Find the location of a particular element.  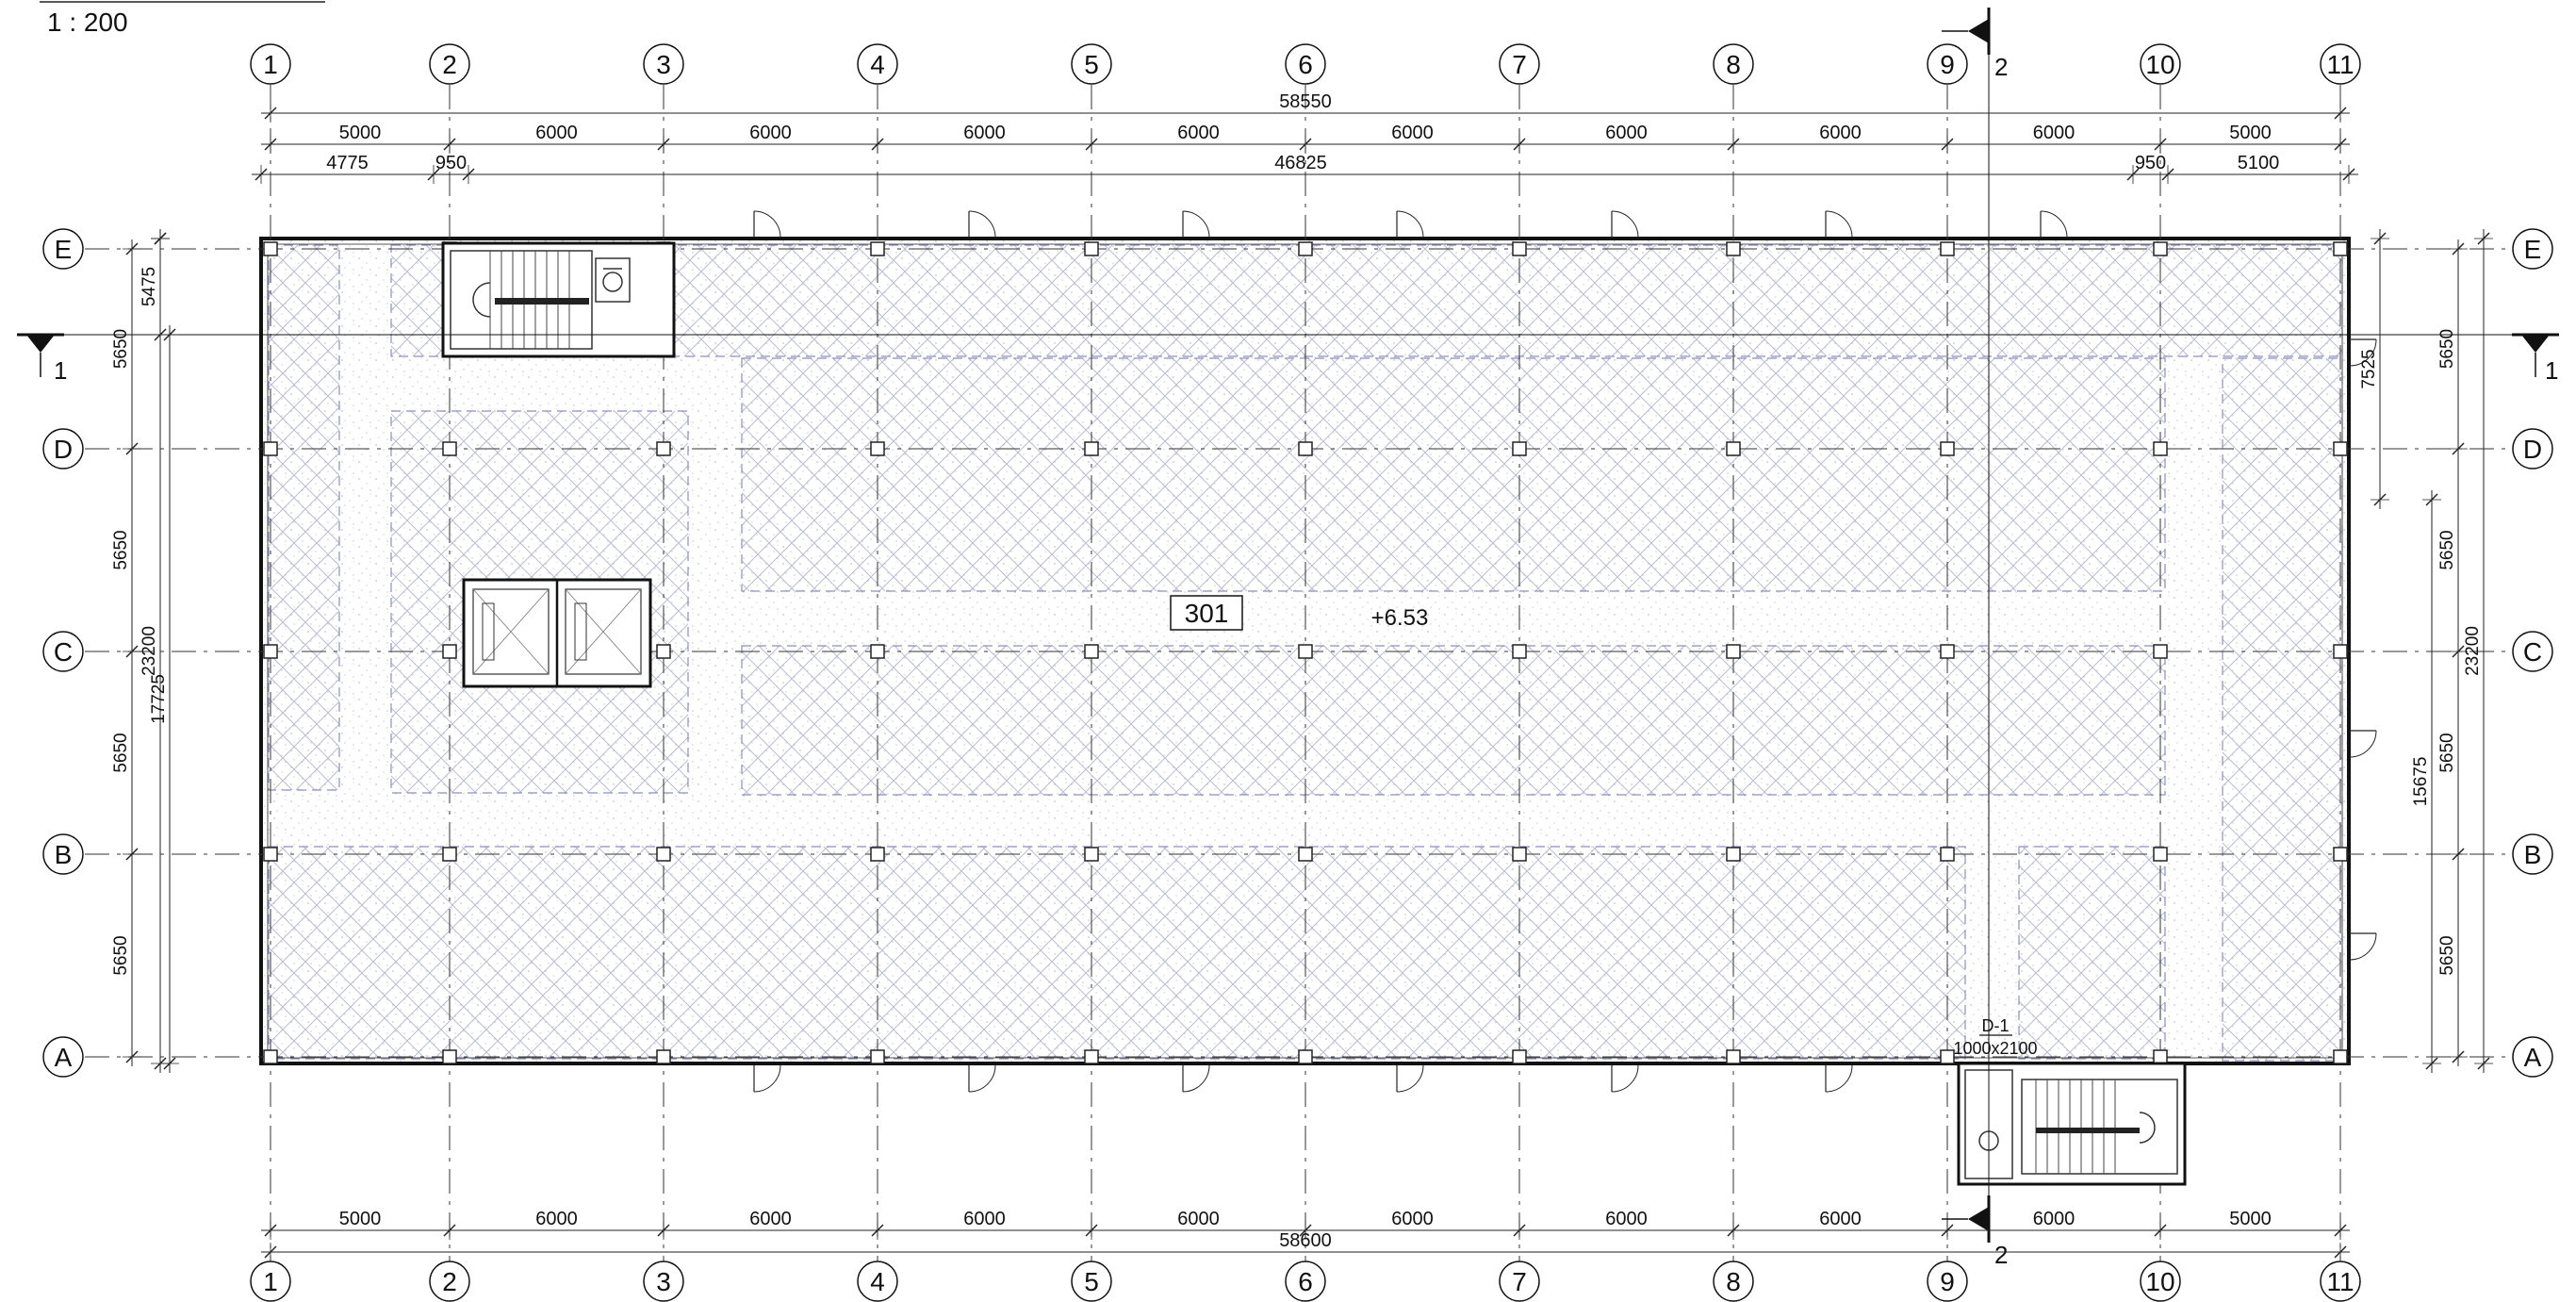

svg-text: 8 is located at coordinates (1733, 1281).